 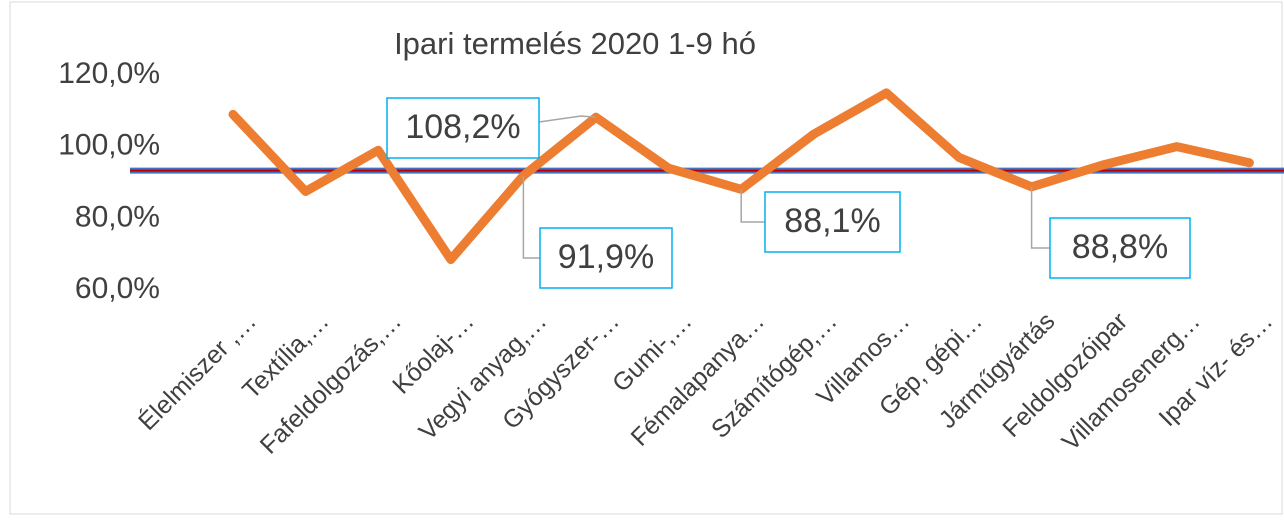 I want to click on data-label: 88,1%, so click(x=832, y=221).